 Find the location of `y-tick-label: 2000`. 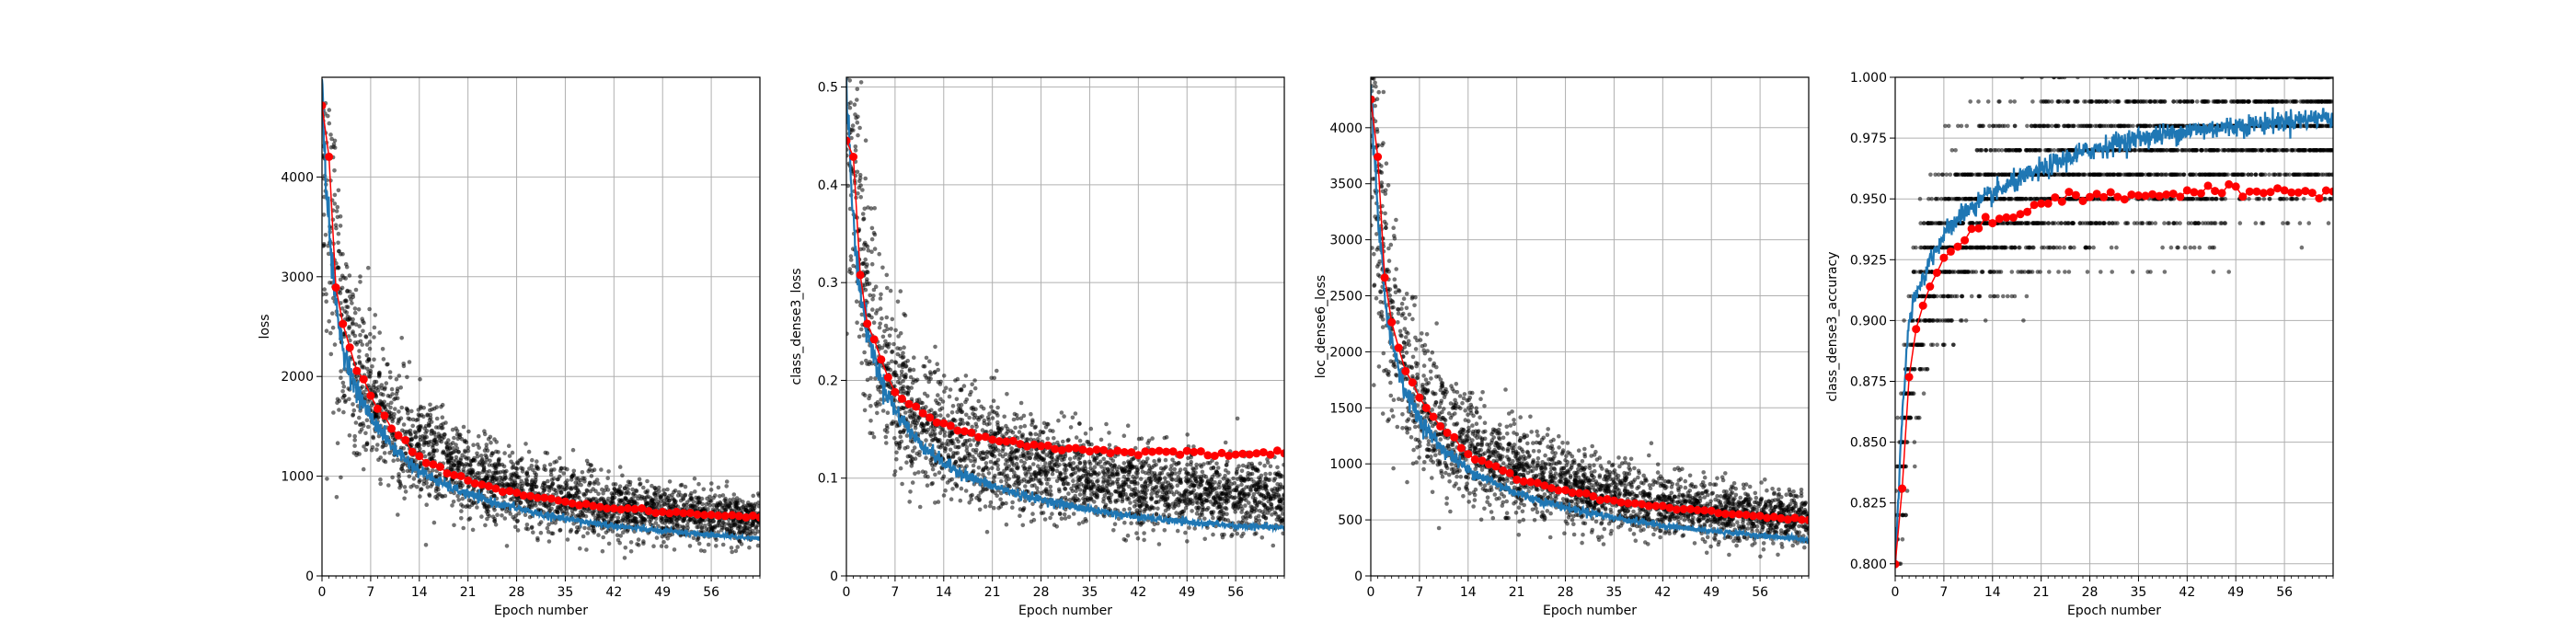

y-tick-label: 2000 is located at coordinates (297, 377).